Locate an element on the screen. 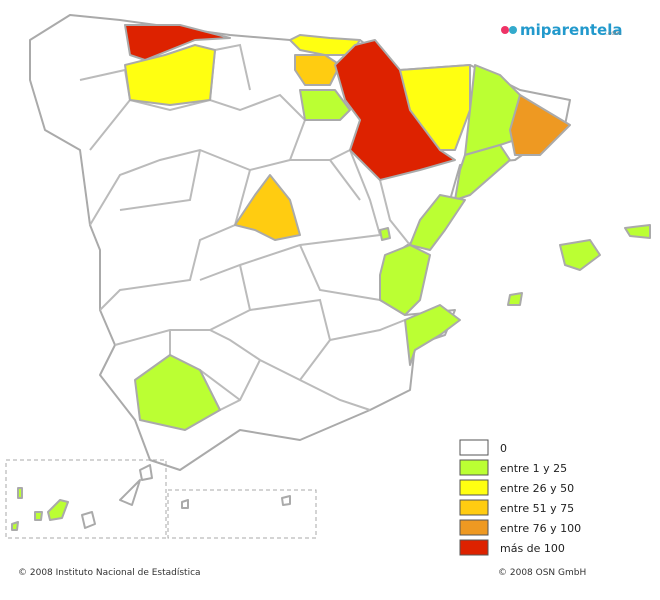 This screenshot has width=660, height=600. logo: miparentela .com is located at coordinates (562, 30).